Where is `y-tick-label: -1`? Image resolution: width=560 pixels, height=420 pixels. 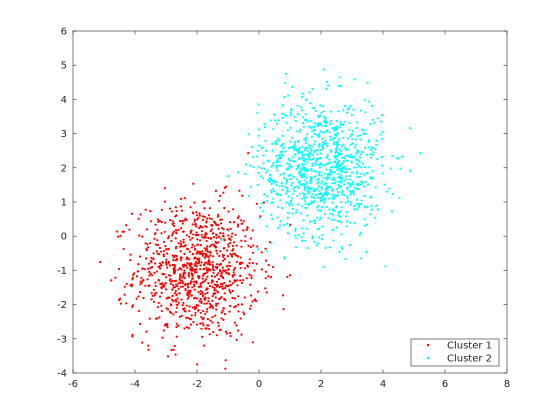
y-tick-label: -1 is located at coordinates (62, 271).